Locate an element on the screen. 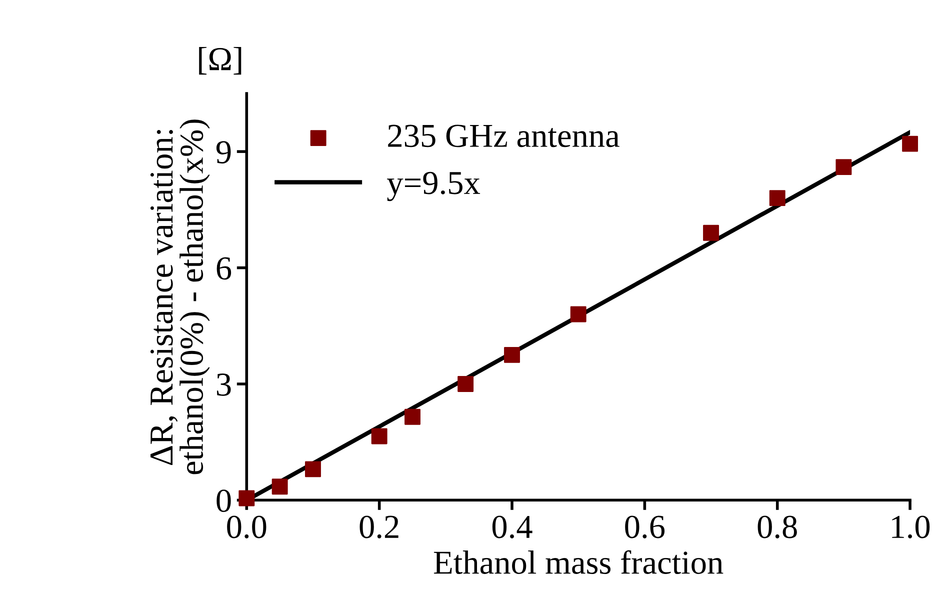 This screenshot has height=607, width=945. x-tick-label: 0.8 is located at coordinates (777, 527).